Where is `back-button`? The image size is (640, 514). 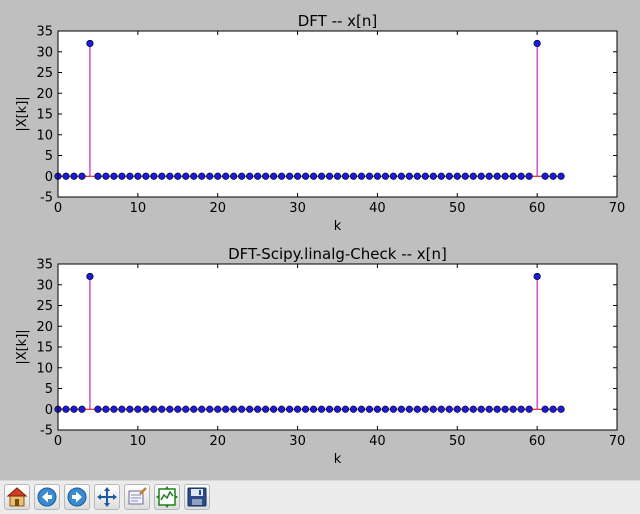
back-button is located at coordinates (47, 497).